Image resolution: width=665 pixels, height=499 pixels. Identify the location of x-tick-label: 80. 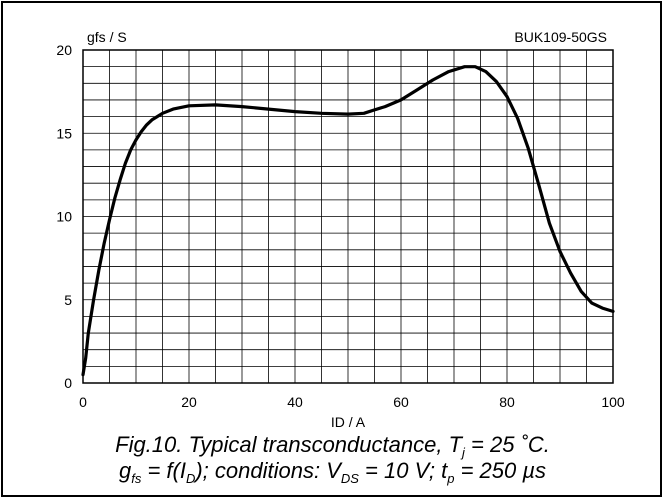
(507, 402).